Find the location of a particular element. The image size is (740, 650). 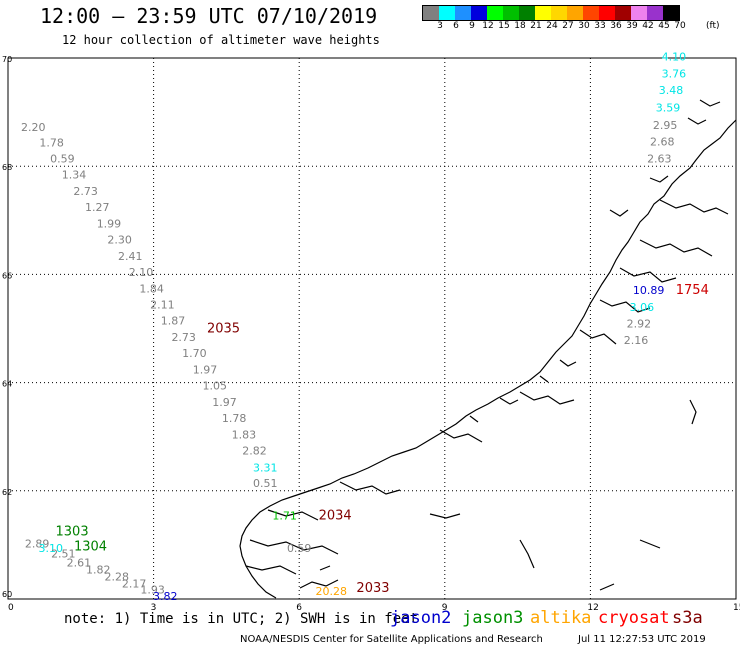

satellite-label: cryosat is located at coordinates (634, 618).